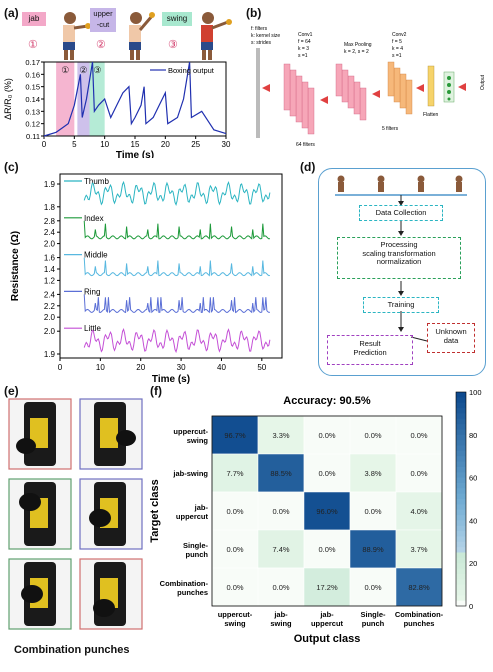  Describe the element at coordinates (390, 129) in the screenshot. I see `conv2-filters-caption: 5 filters` at that location.